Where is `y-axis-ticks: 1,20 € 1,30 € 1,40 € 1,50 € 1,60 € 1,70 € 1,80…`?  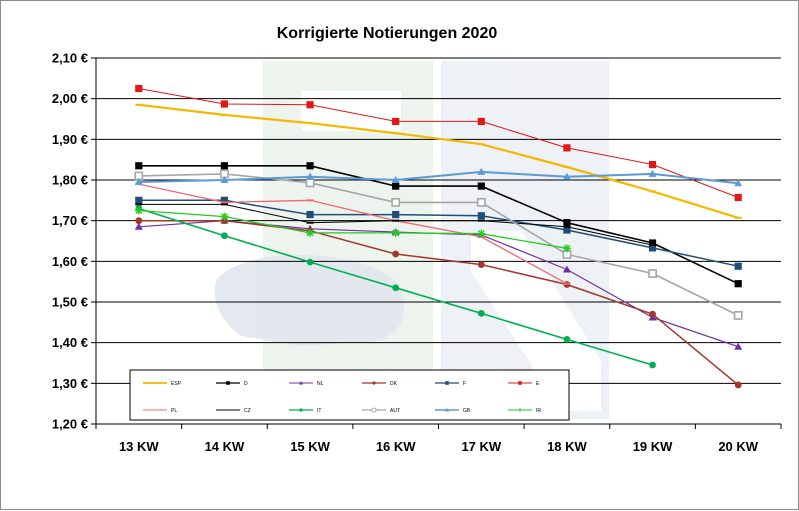
y-axis-ticks: 1,20 € 1,30 € 1,40 € 1,50 € 1,60 € 1,70 € 1,80… is located at coordinates (74, 241).